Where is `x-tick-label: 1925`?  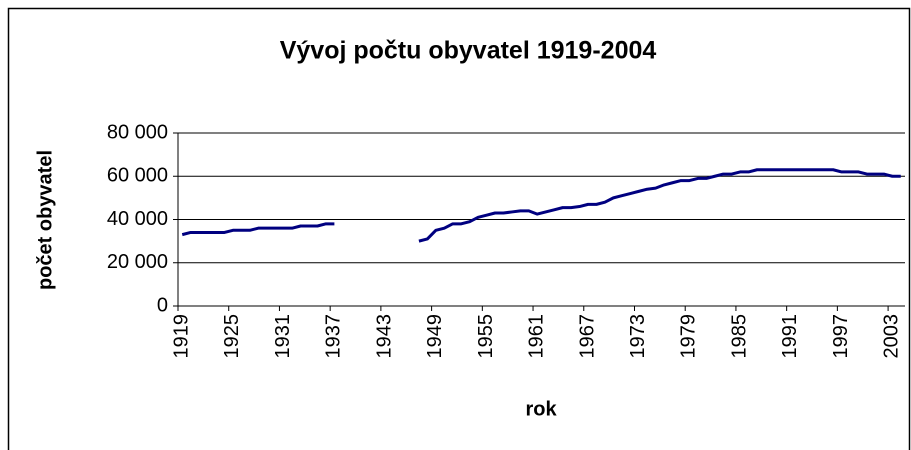
x-tick-label: 1925 is located at coordinates (232, 336).